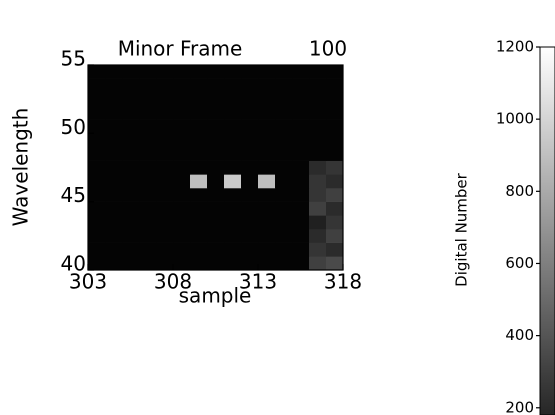 The height and width of the screenshot is (415, 555). What do you see at coordinates (328, 49) in the screenshot?
I see `frame-number: 100` at bounding box center [328, 49].